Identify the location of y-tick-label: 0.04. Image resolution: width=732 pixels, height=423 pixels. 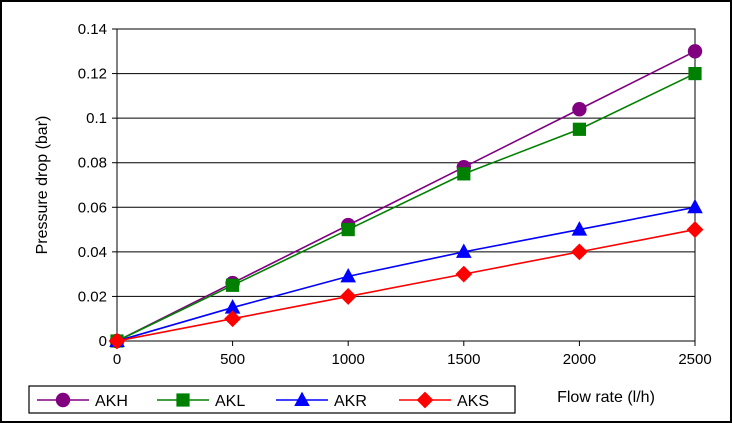
(92, 252).